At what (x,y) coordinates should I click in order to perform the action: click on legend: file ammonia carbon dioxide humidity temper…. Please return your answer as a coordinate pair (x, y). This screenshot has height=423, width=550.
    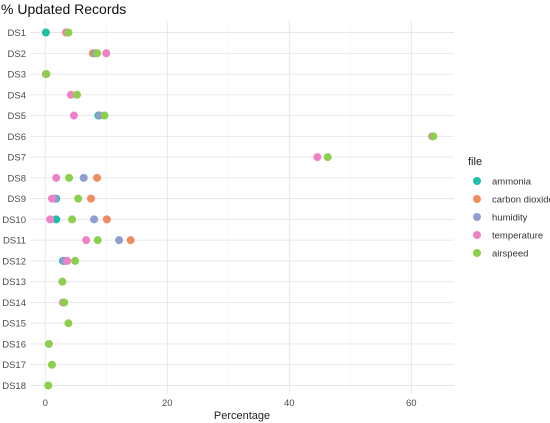
    Looking at the image, I should click on (509, 208).